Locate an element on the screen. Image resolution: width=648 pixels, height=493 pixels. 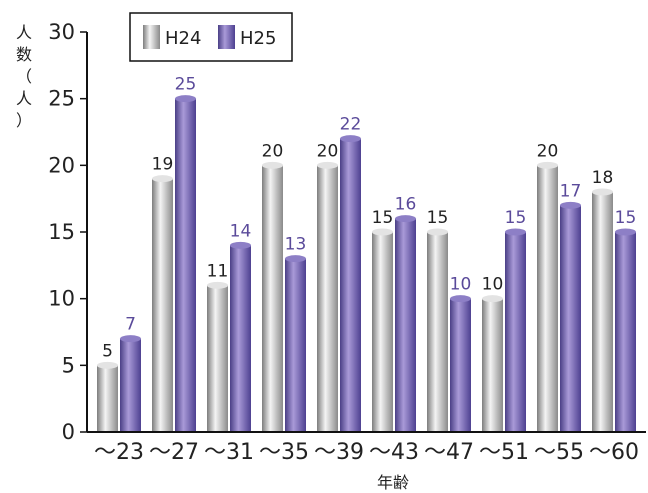
data-label-h25: 10 is located at coordinates (461, 285).